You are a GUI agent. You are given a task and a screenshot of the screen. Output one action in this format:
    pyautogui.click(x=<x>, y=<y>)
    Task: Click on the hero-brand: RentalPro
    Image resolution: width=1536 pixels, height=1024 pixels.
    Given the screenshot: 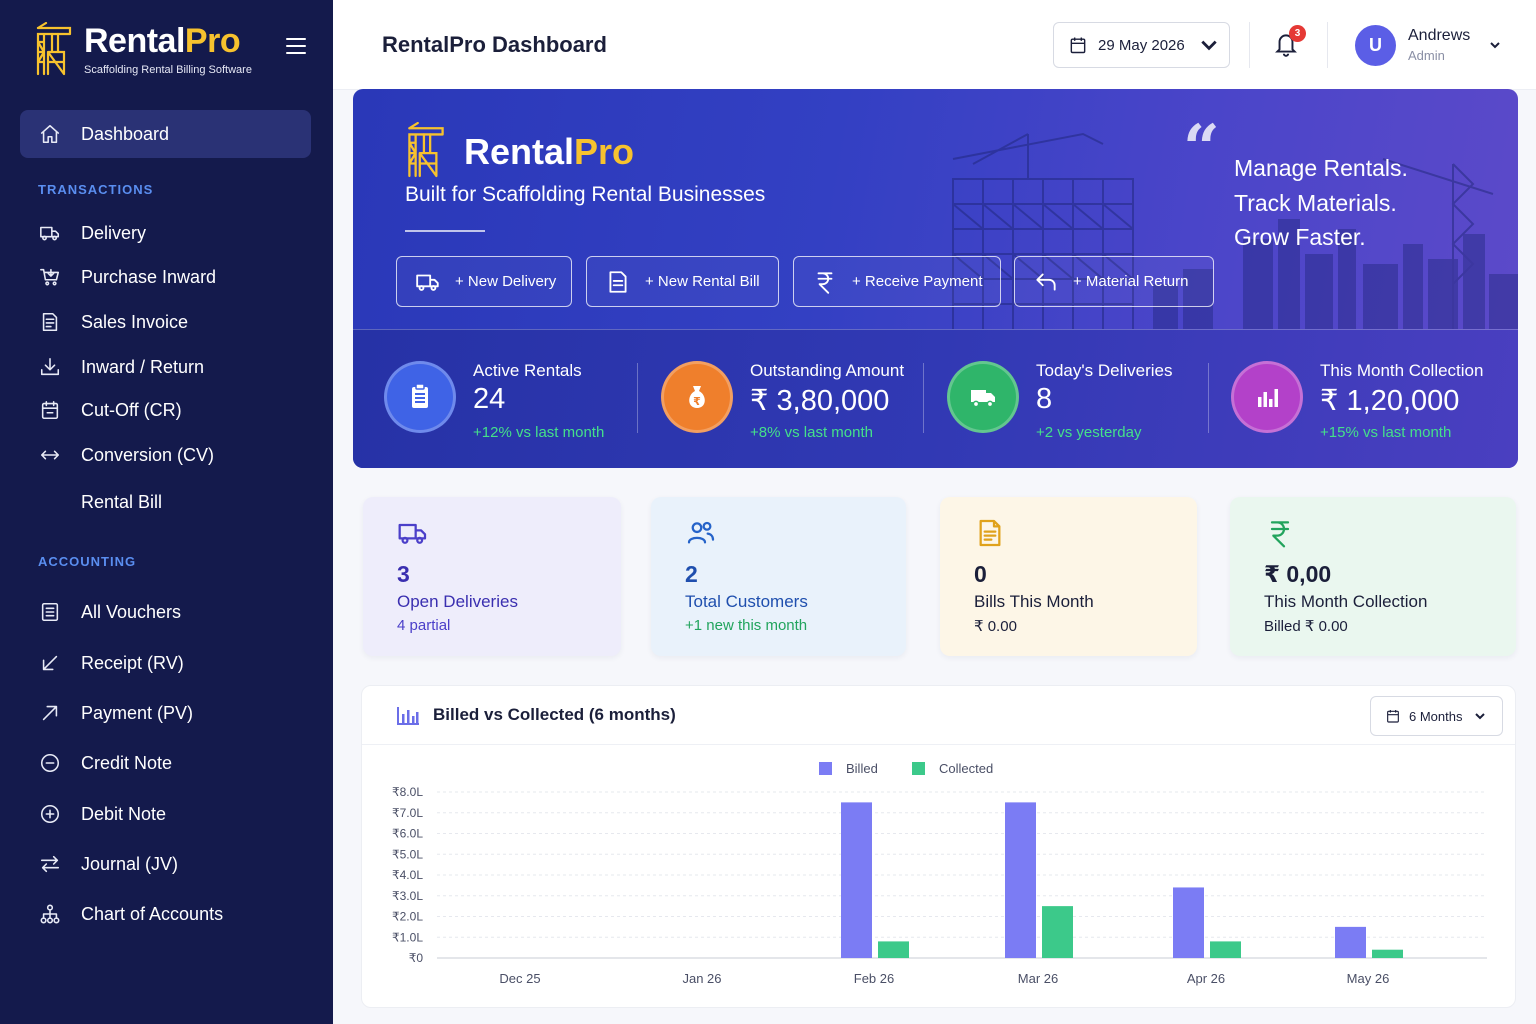 What is the action you would take?
    pyautogui.click(x=549, y=151)
    